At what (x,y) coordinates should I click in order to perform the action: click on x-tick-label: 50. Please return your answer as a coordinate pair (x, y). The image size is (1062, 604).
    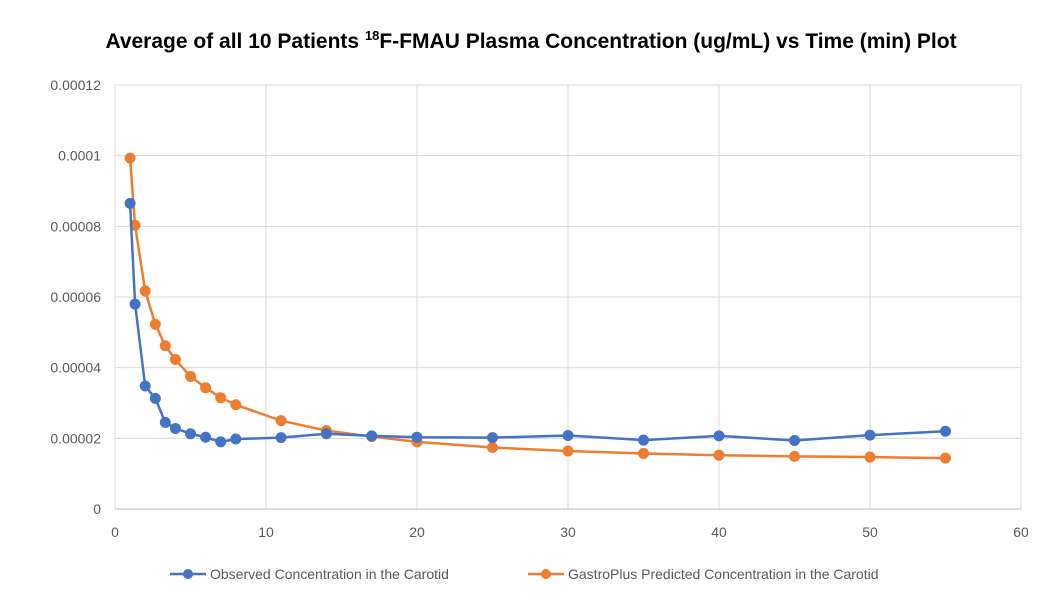
    Looking at the image, I should click on (870, 532).